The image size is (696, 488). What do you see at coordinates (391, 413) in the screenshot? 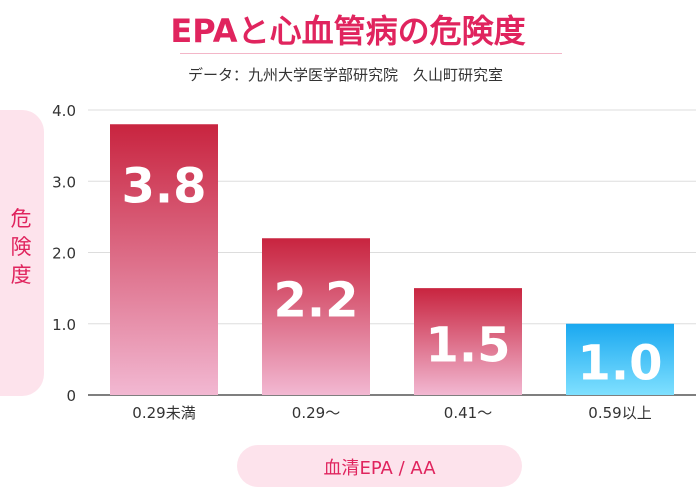
I see `x-tick-labels: 0.29未満 0.29〜 0.41〜 0.59以上` at bounding box center [391, 413].